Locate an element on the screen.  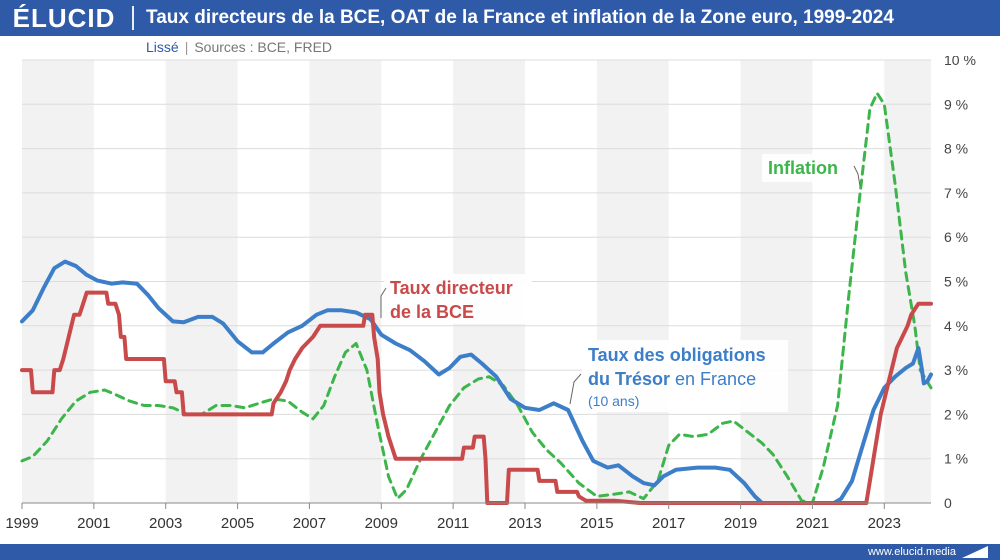
oat-leader-line is located at coordinates (575, 389).